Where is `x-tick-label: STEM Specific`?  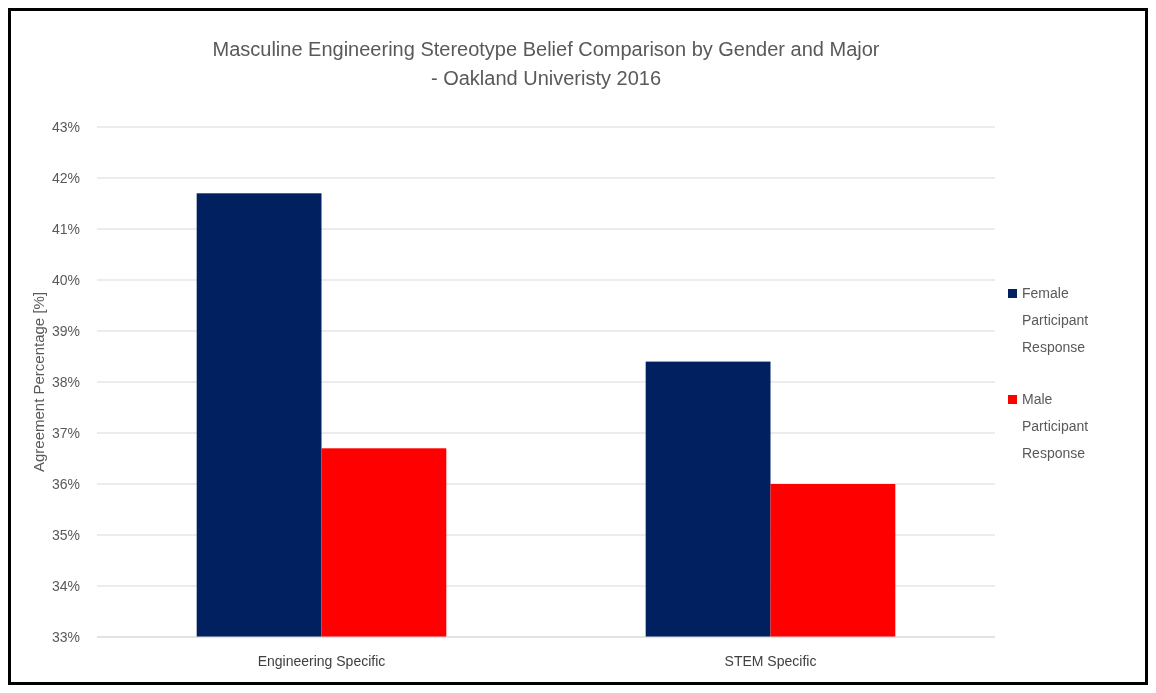 x-tick-label: STEM Specific is located at coordinates (770, 661).